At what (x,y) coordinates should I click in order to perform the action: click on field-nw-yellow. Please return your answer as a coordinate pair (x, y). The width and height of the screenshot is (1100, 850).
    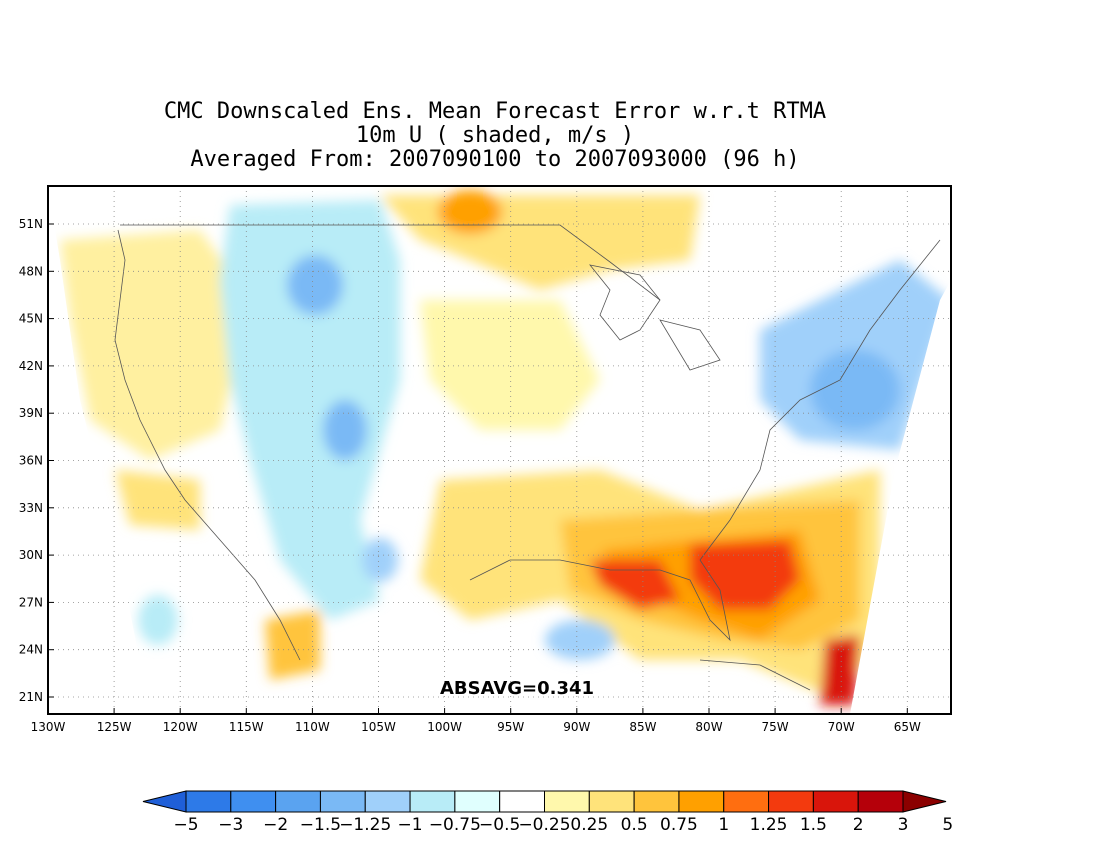
    Looking at the image, I should click on (155, 345).